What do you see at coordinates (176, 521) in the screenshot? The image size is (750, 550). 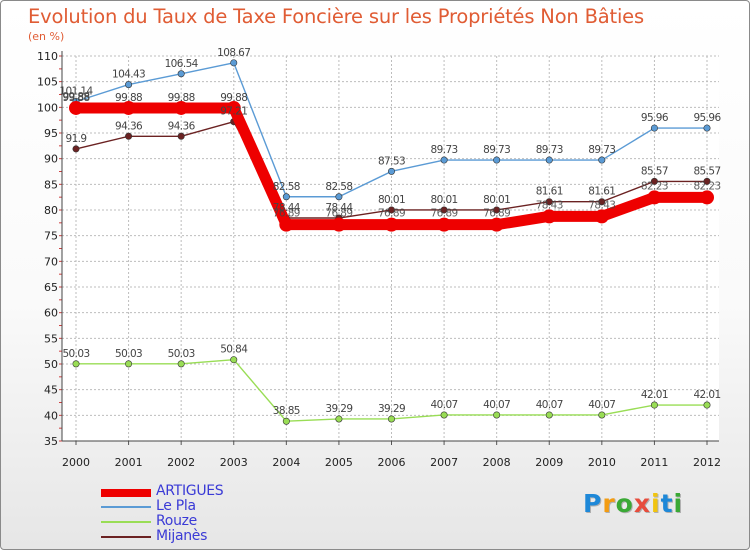 I see `legend-label-rouze: Rouze` at bounding box center [176, 521].